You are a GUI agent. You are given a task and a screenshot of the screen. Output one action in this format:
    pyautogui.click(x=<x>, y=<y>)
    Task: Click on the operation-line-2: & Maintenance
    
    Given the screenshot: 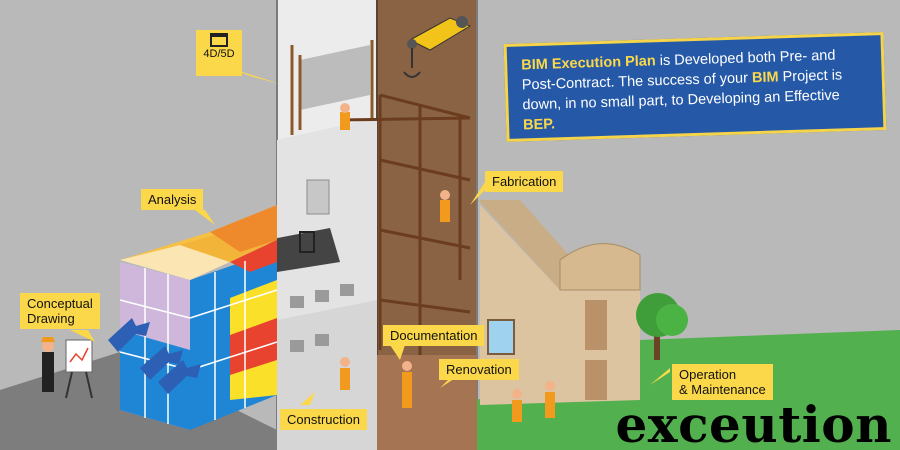 What is the action you would take?
    pyautogui.click(x=722, y=389)
    